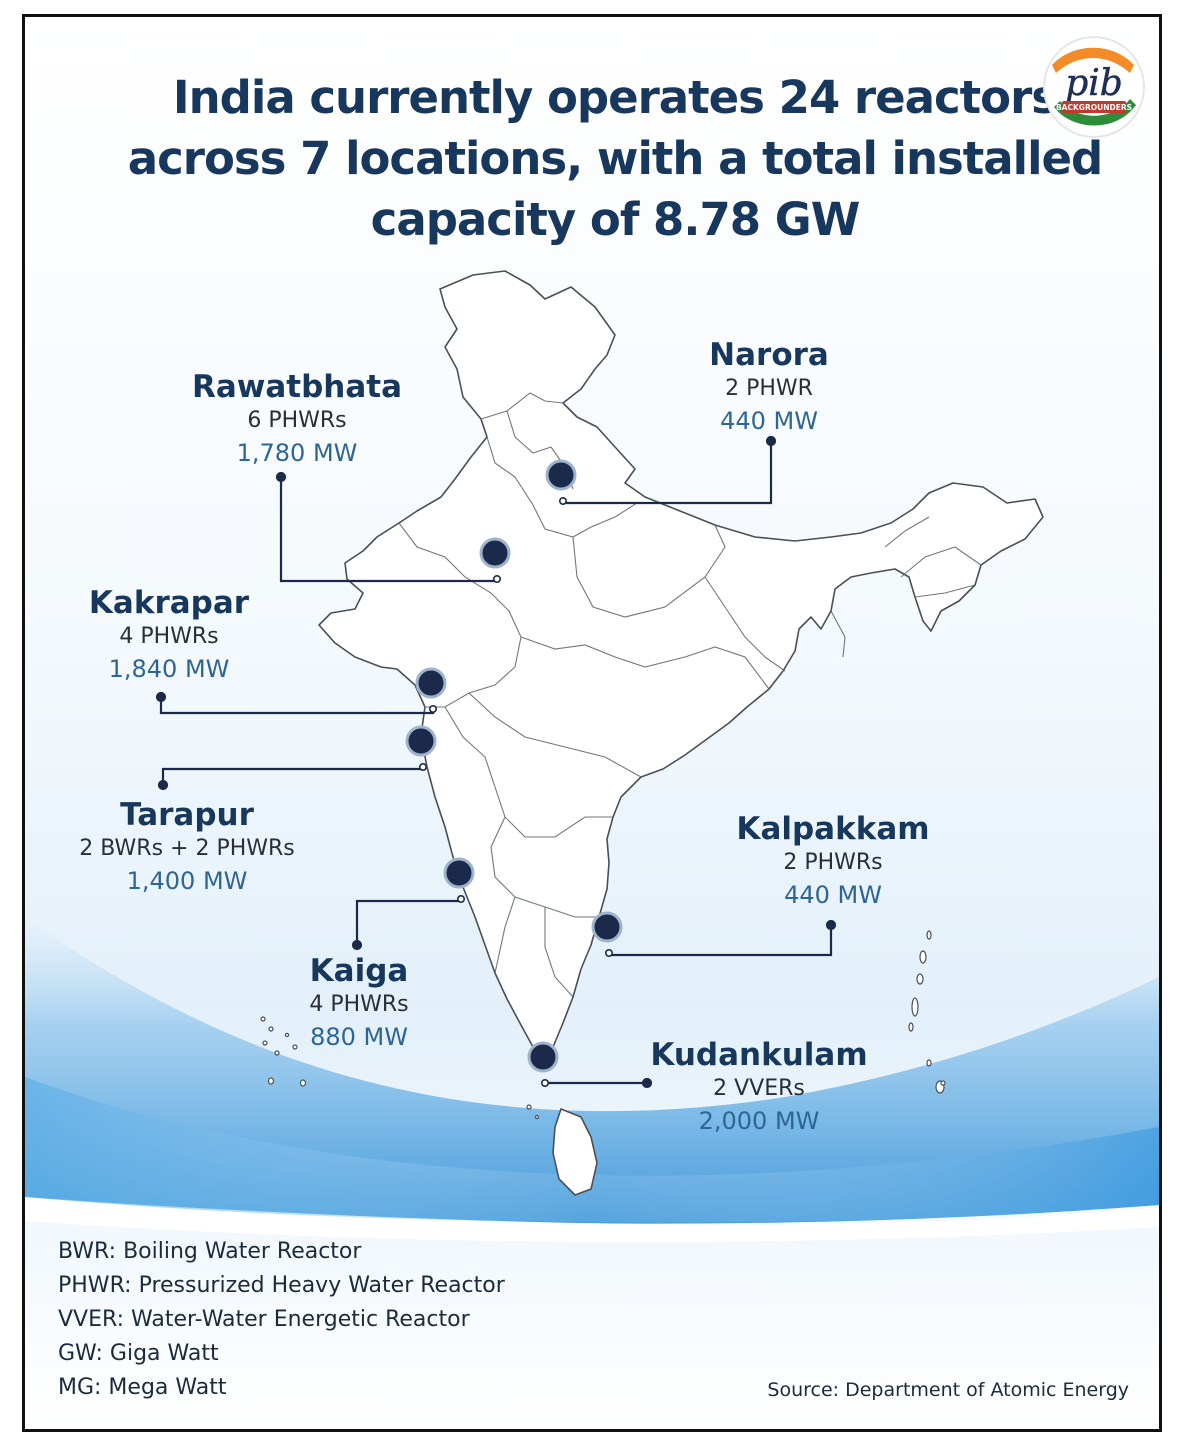  What do you see at coordinates (359, 971) in the screenshot?
I see `site-name: Kaiga` at bounding box center [359, 971].